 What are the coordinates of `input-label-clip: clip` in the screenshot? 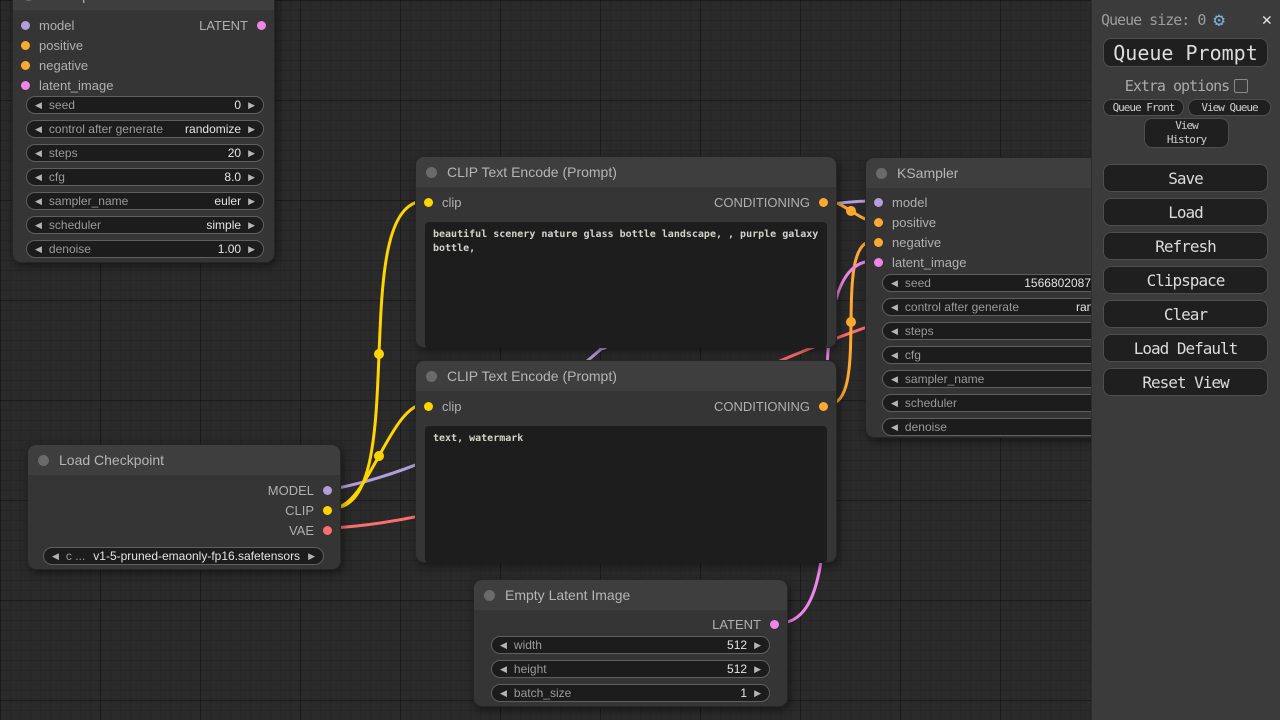 It's located at (452, 202).